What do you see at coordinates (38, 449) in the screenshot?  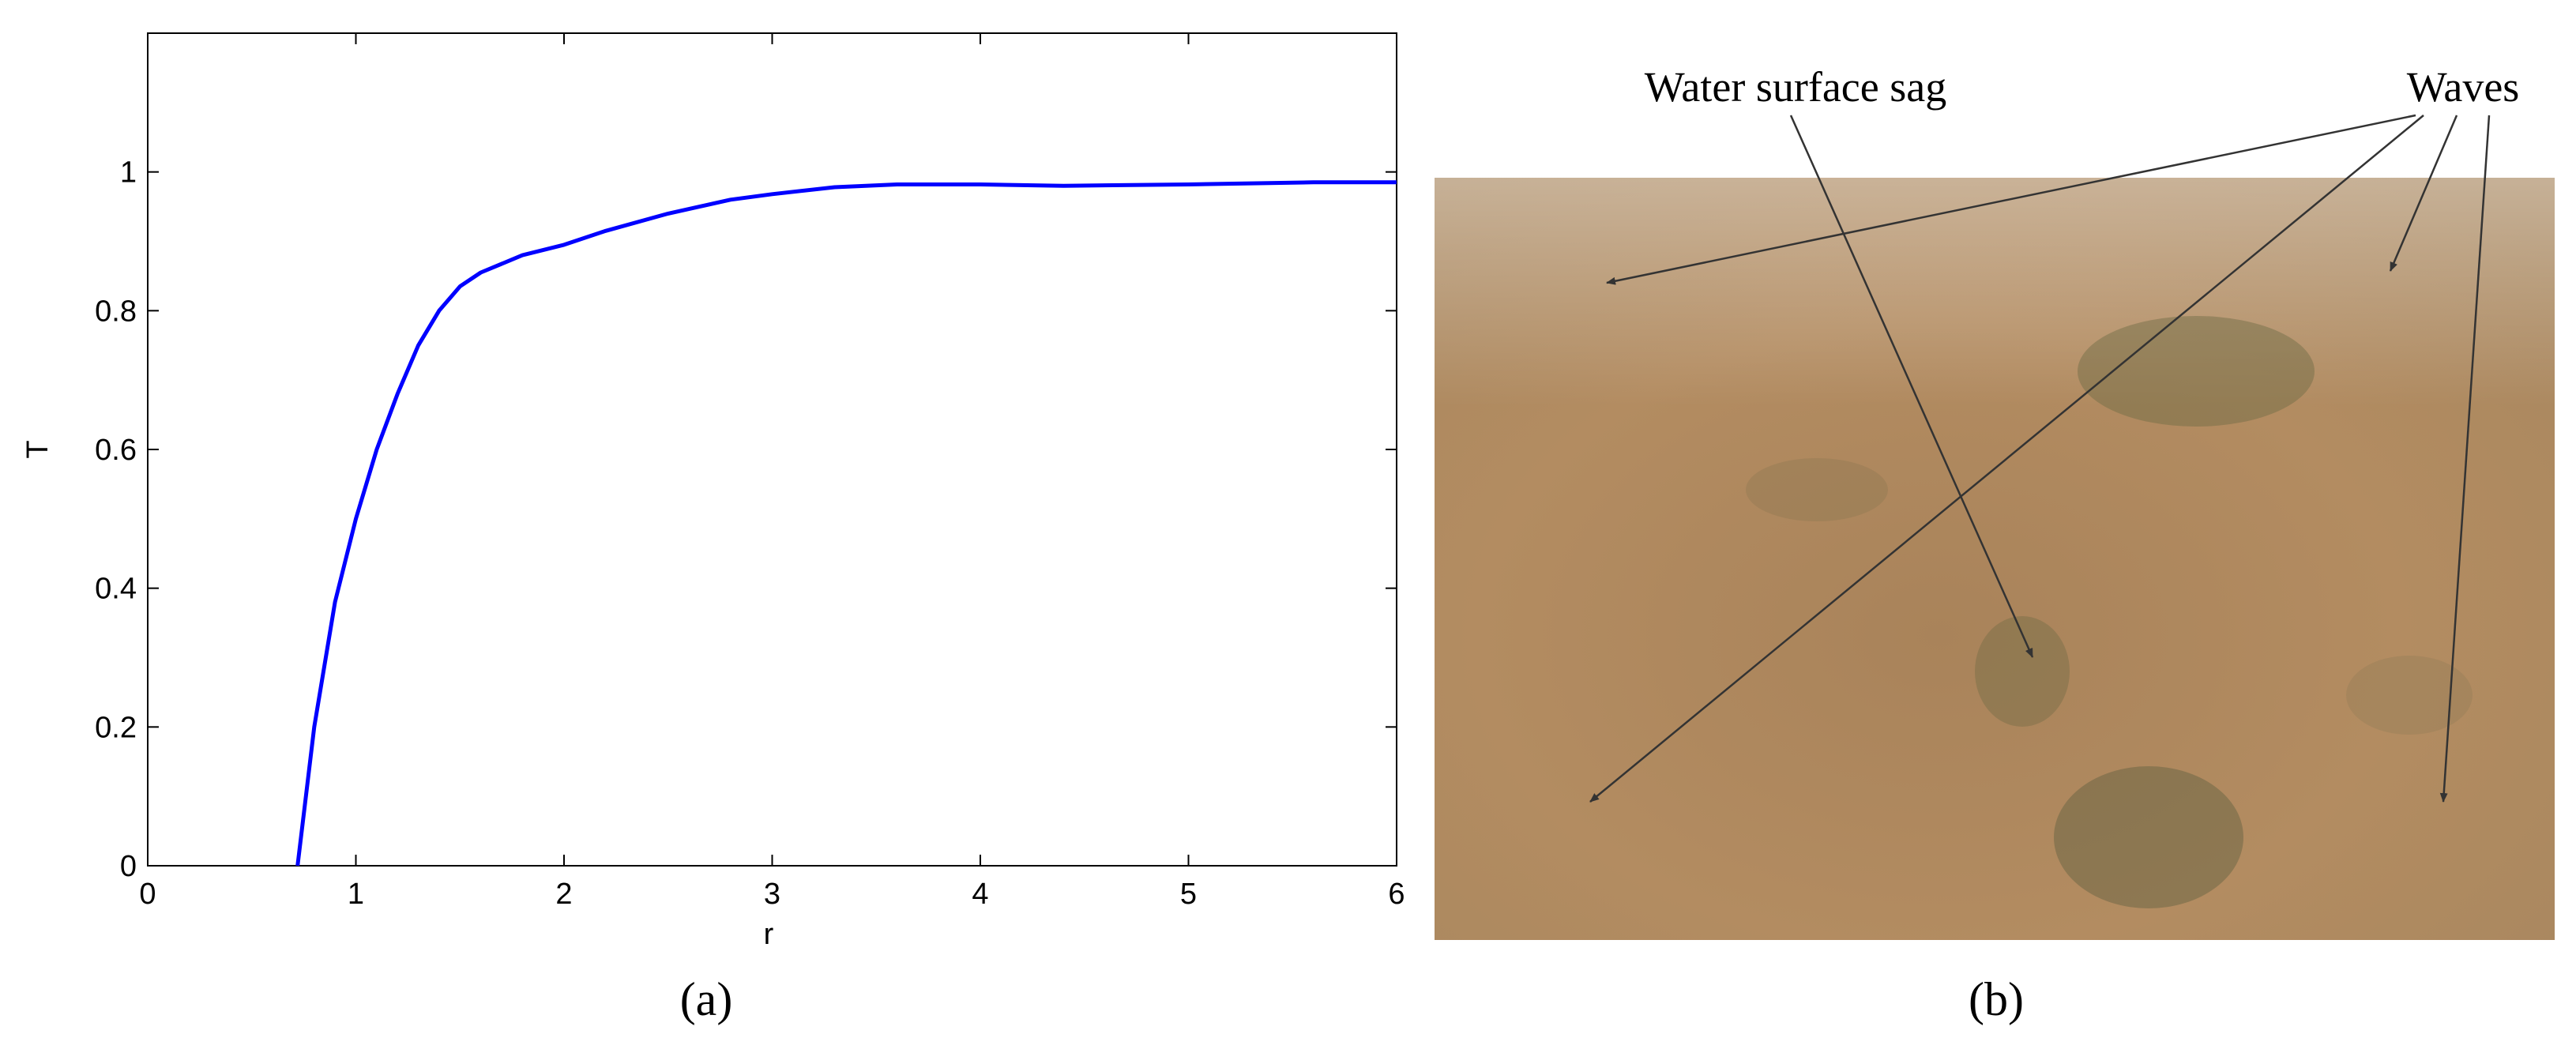 I see `y-axis-label: T` at bounding box center [38, 449].